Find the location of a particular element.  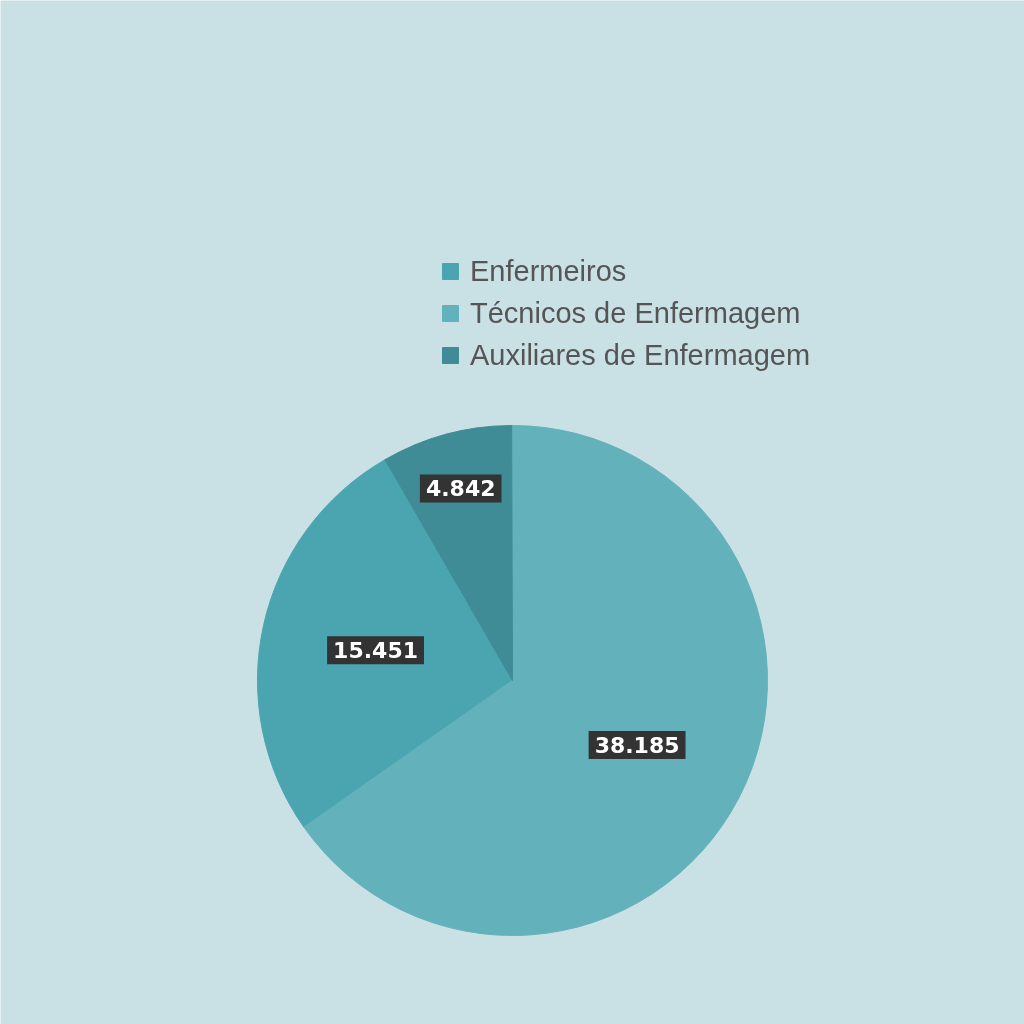

data-label: 38.185 is located at coordinates (637, 745).